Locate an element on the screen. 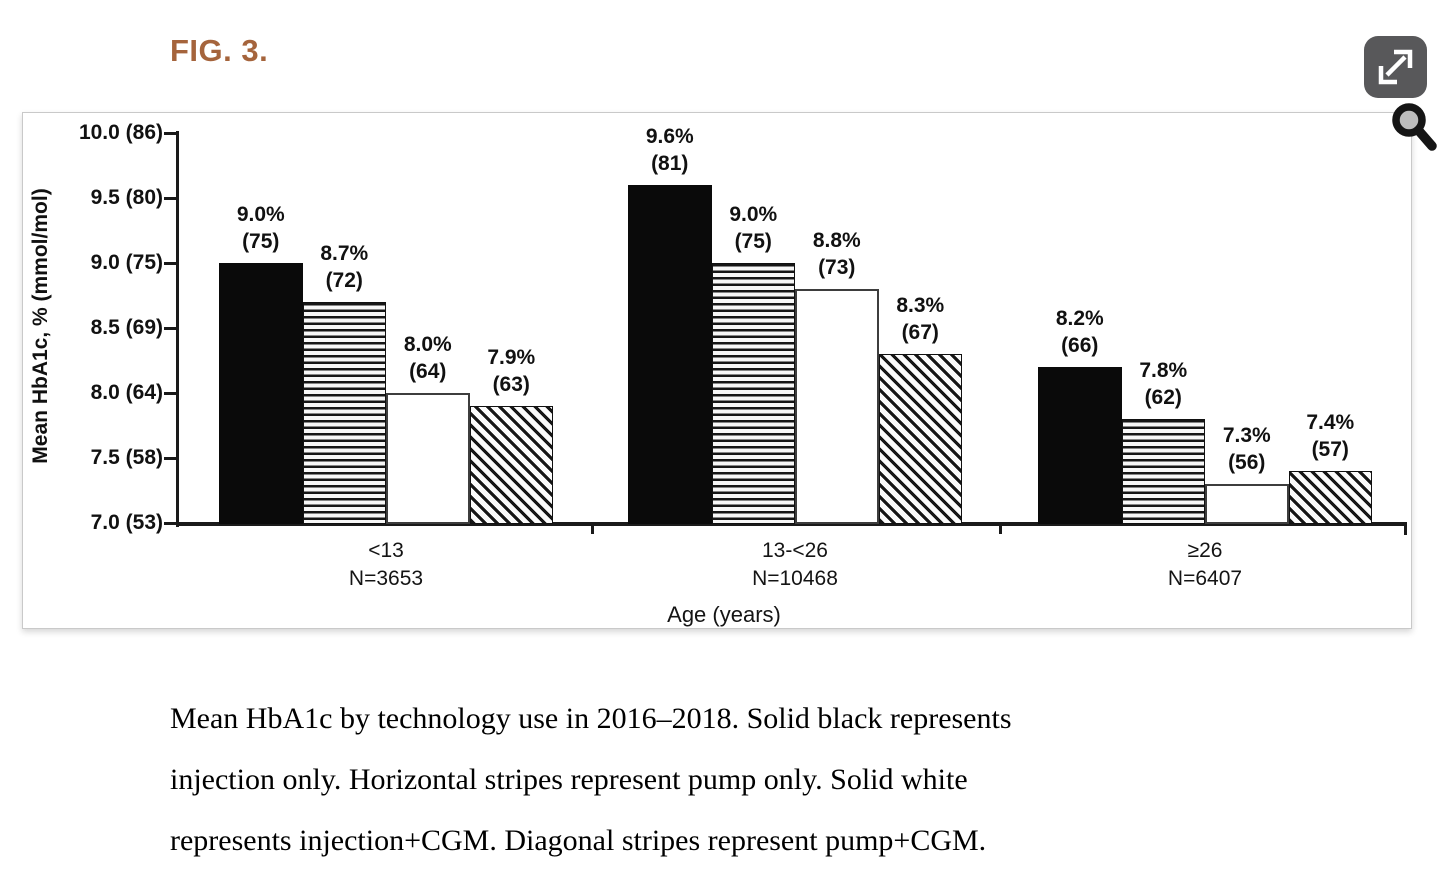 This screenshot has width=1452, height=880. y-tick-label: 7.5 (58) is located at coordinates (126, 457).